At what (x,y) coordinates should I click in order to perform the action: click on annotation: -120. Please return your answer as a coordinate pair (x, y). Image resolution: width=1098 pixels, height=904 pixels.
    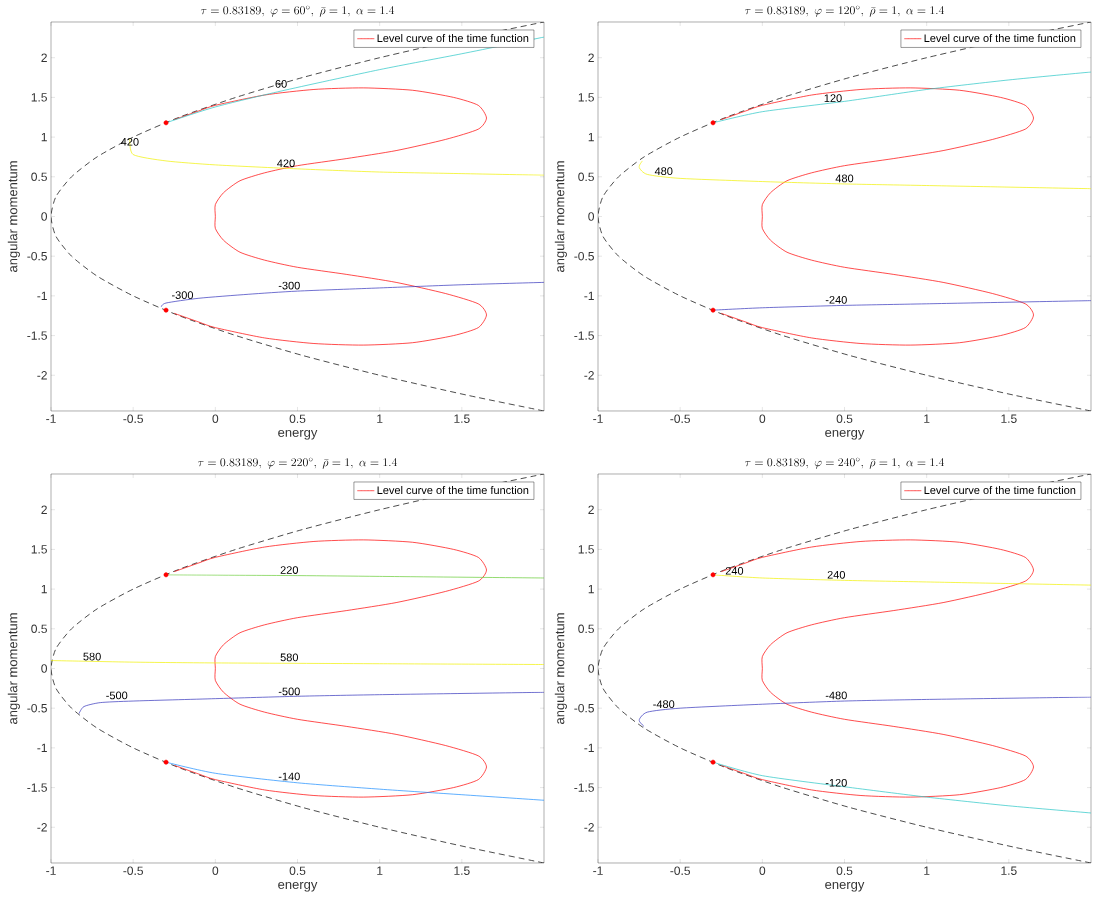
    Looking at the image, I should click on (836, 782).